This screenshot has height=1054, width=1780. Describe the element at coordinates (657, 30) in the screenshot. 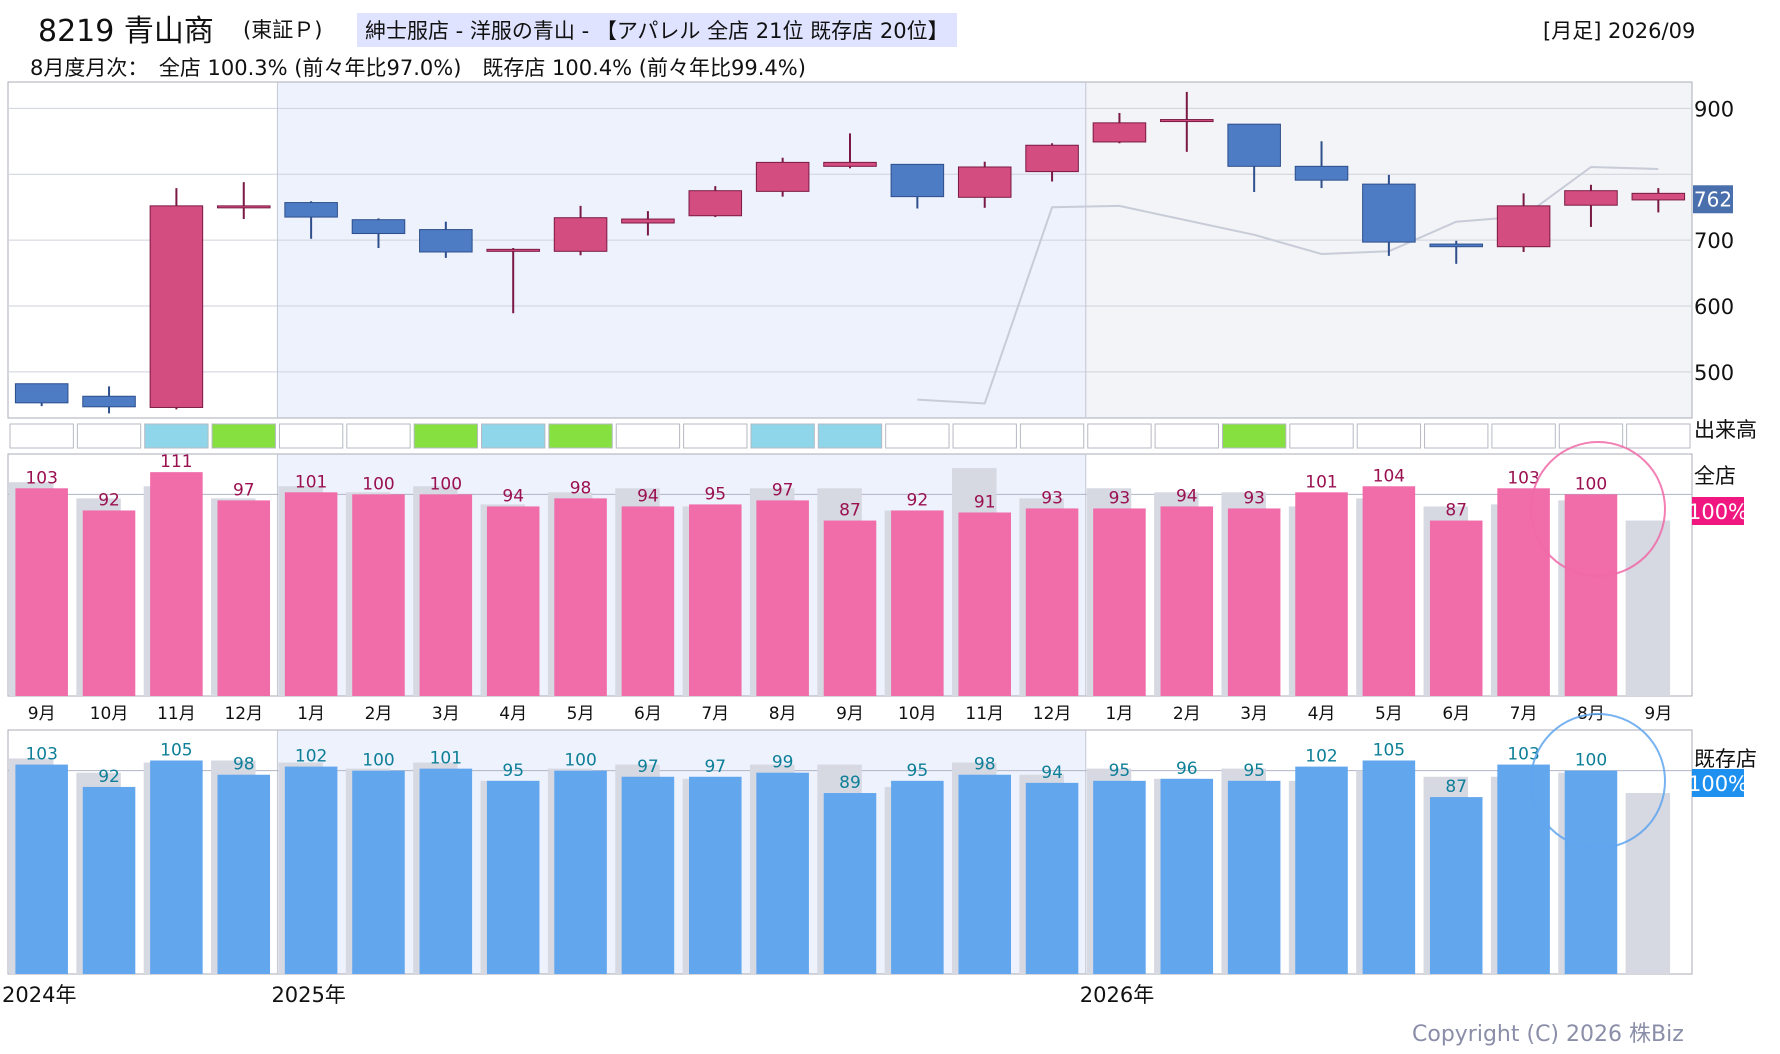

I see `category-label: 紳士服店 - 洋服の青山 - 【アパレル 全店 21位 既存店 20位】` at that location.